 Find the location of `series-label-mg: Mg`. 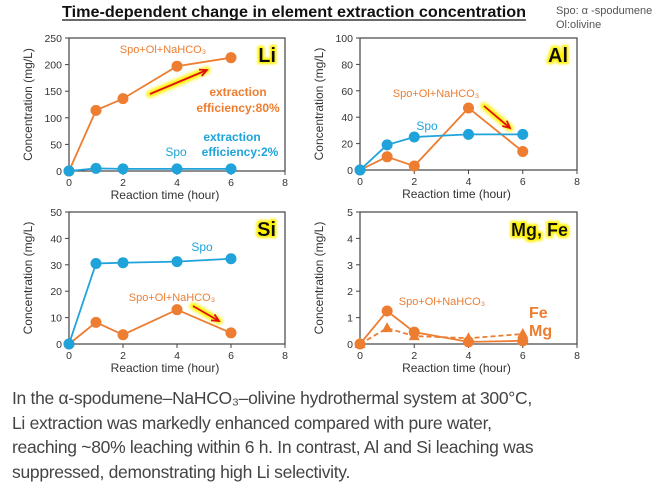

series-label-mg: Mg is located at coordinates (540, 331).